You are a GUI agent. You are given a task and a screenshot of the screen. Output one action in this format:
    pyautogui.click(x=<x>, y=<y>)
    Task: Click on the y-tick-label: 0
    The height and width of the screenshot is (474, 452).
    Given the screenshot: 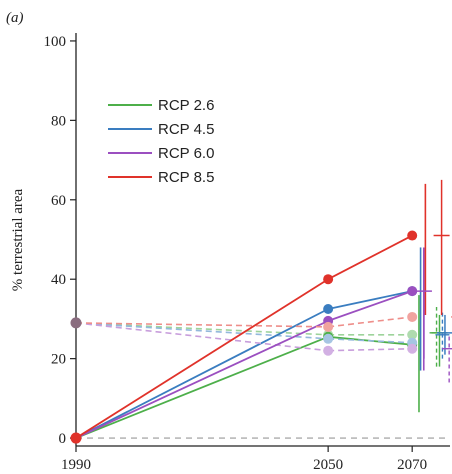 What is the action you would take?
    pyautogui.click(x=63, y=439)
    